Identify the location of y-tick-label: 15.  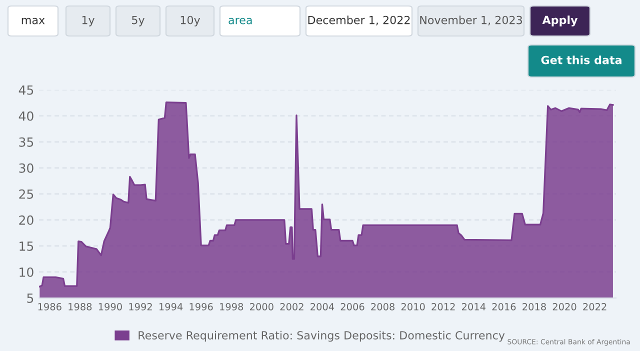
(27, 246).